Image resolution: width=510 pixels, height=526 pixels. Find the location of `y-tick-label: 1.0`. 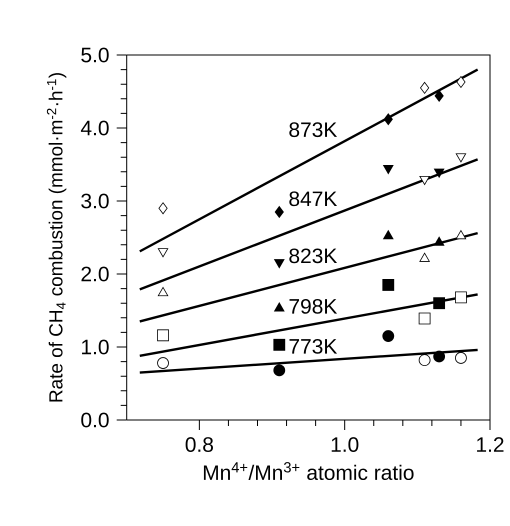

y-tick-label: 1.0 is located at coordinates (95, 347).